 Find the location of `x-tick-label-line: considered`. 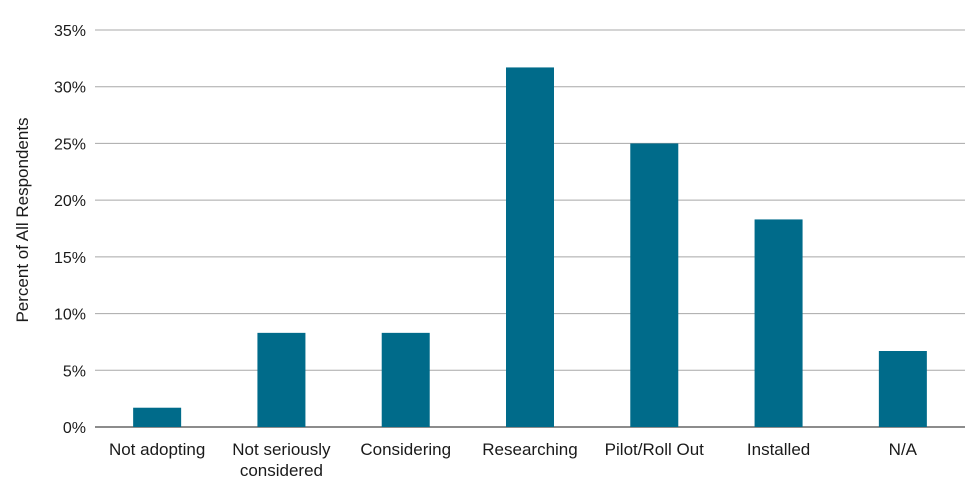

x-tick-label-line: considered is located at coordinates (281, 470).